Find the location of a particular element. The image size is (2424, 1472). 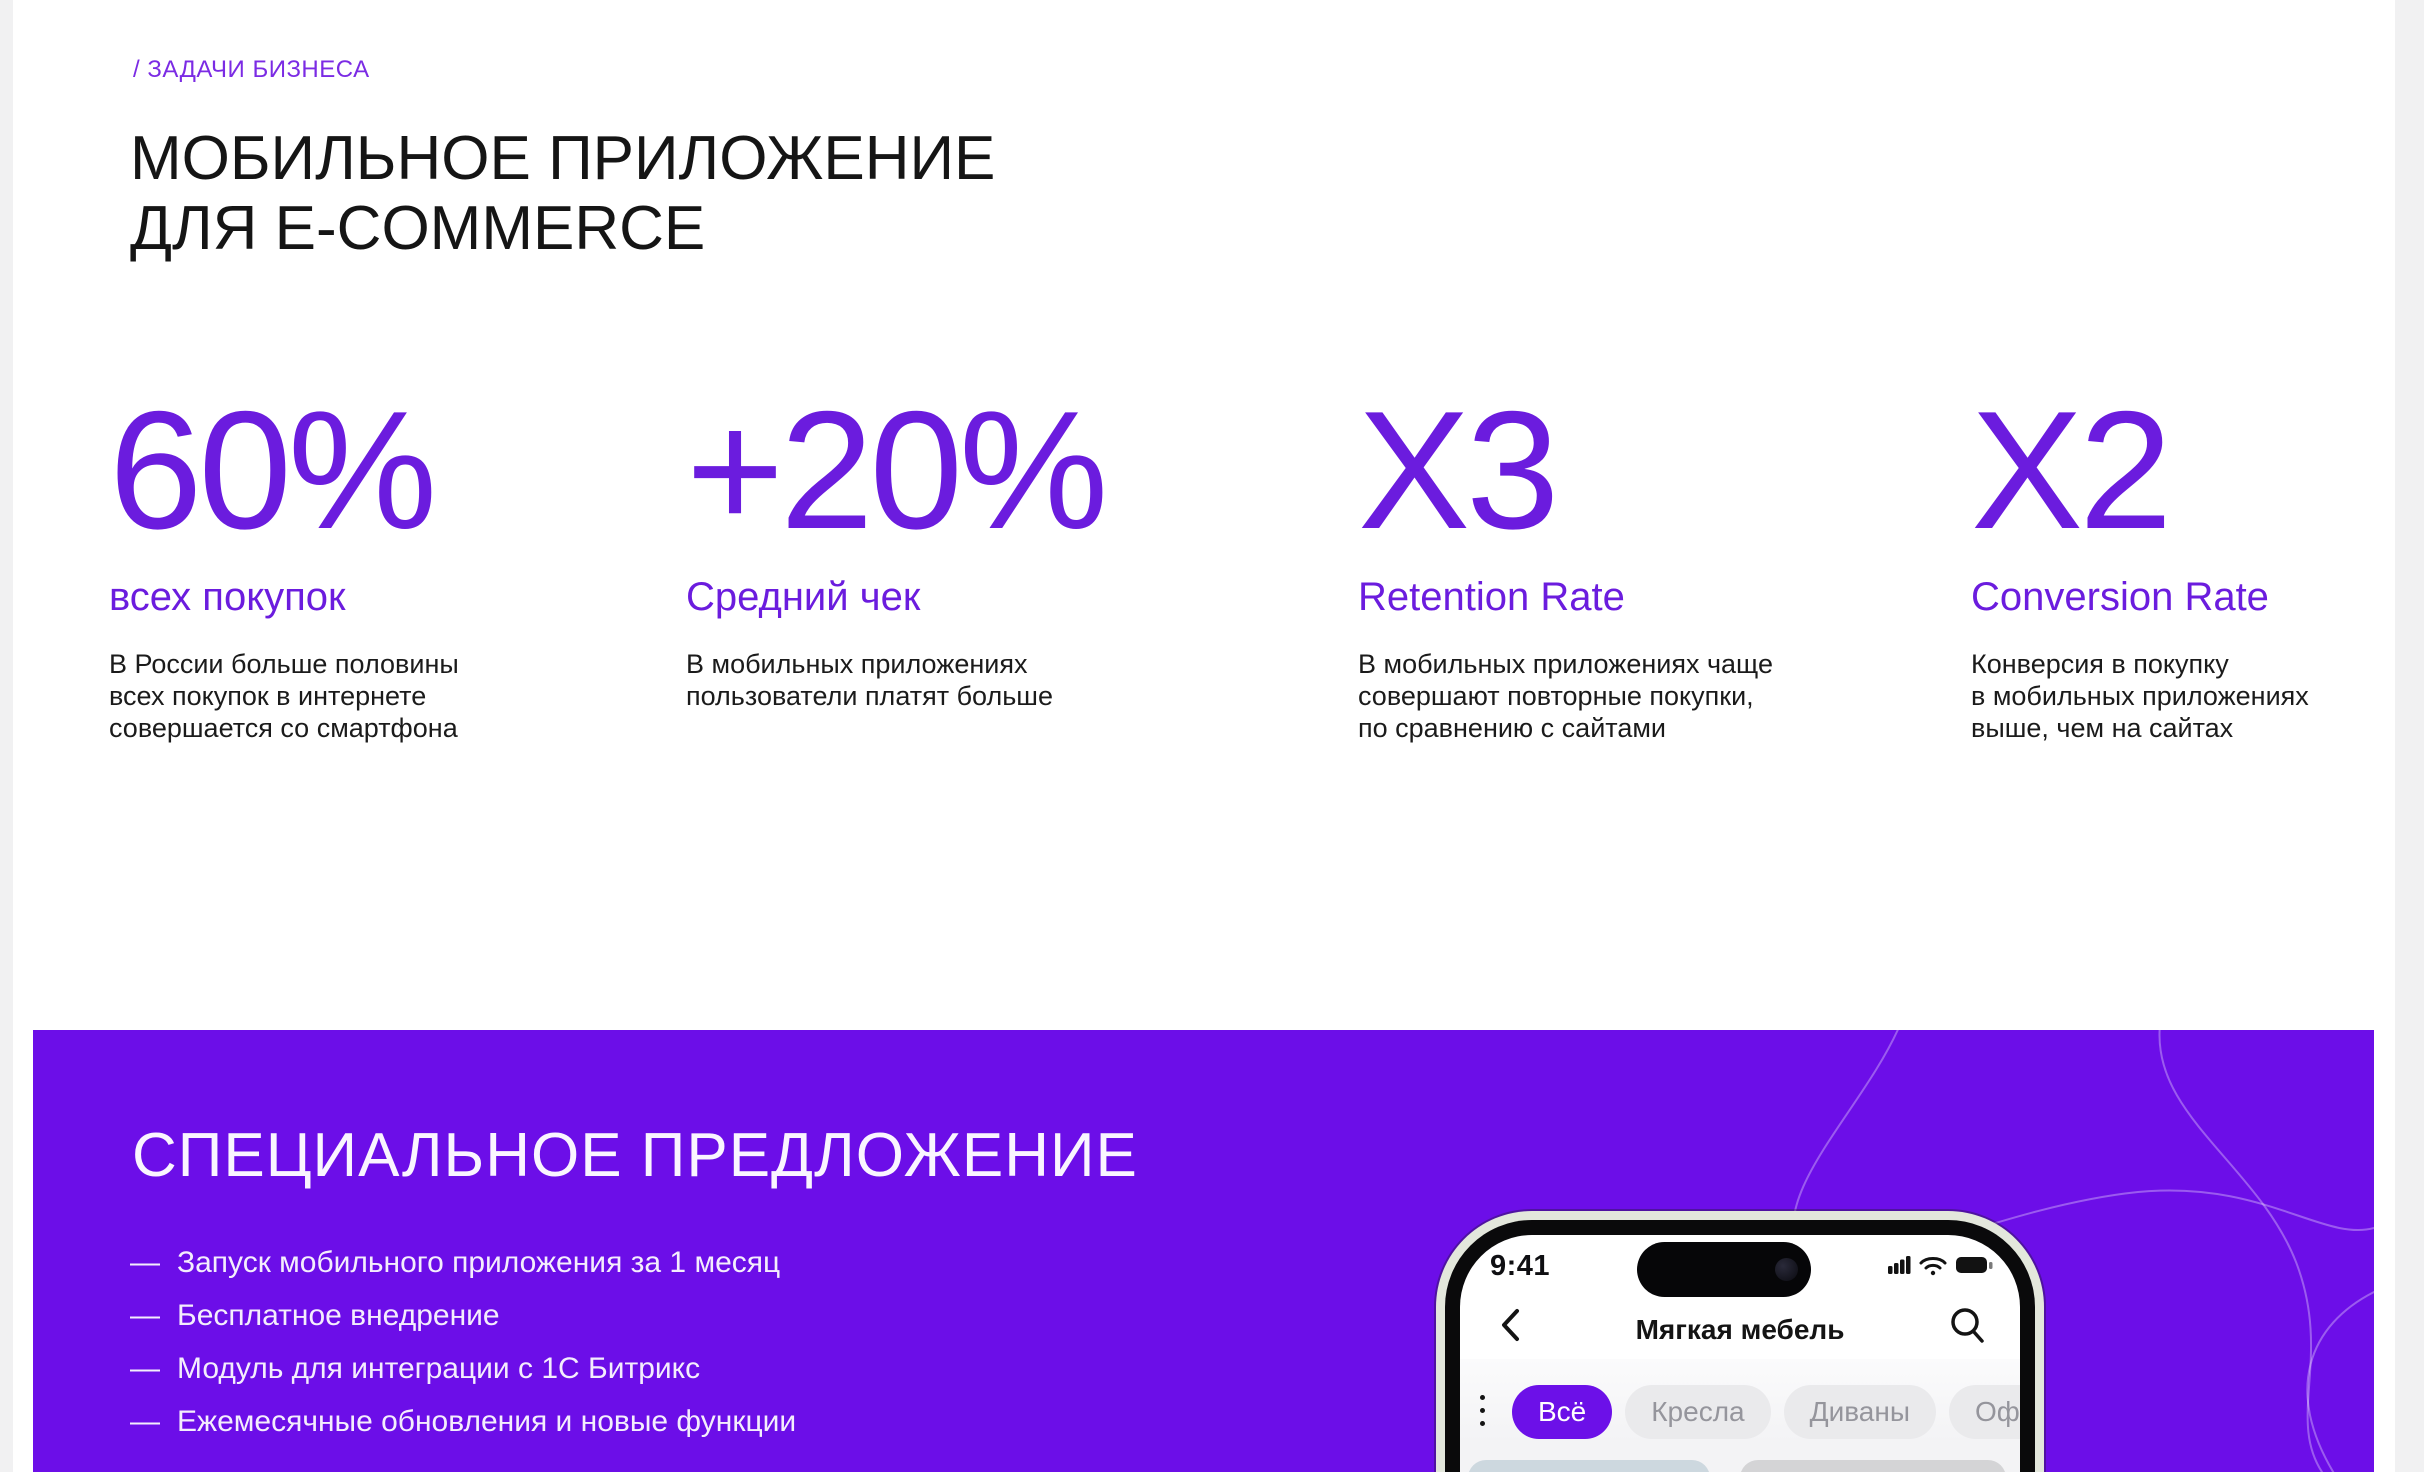

offer-list-item: — Запуск мобильного приложения за 1 месяц is located at coordinates (463, 1263).